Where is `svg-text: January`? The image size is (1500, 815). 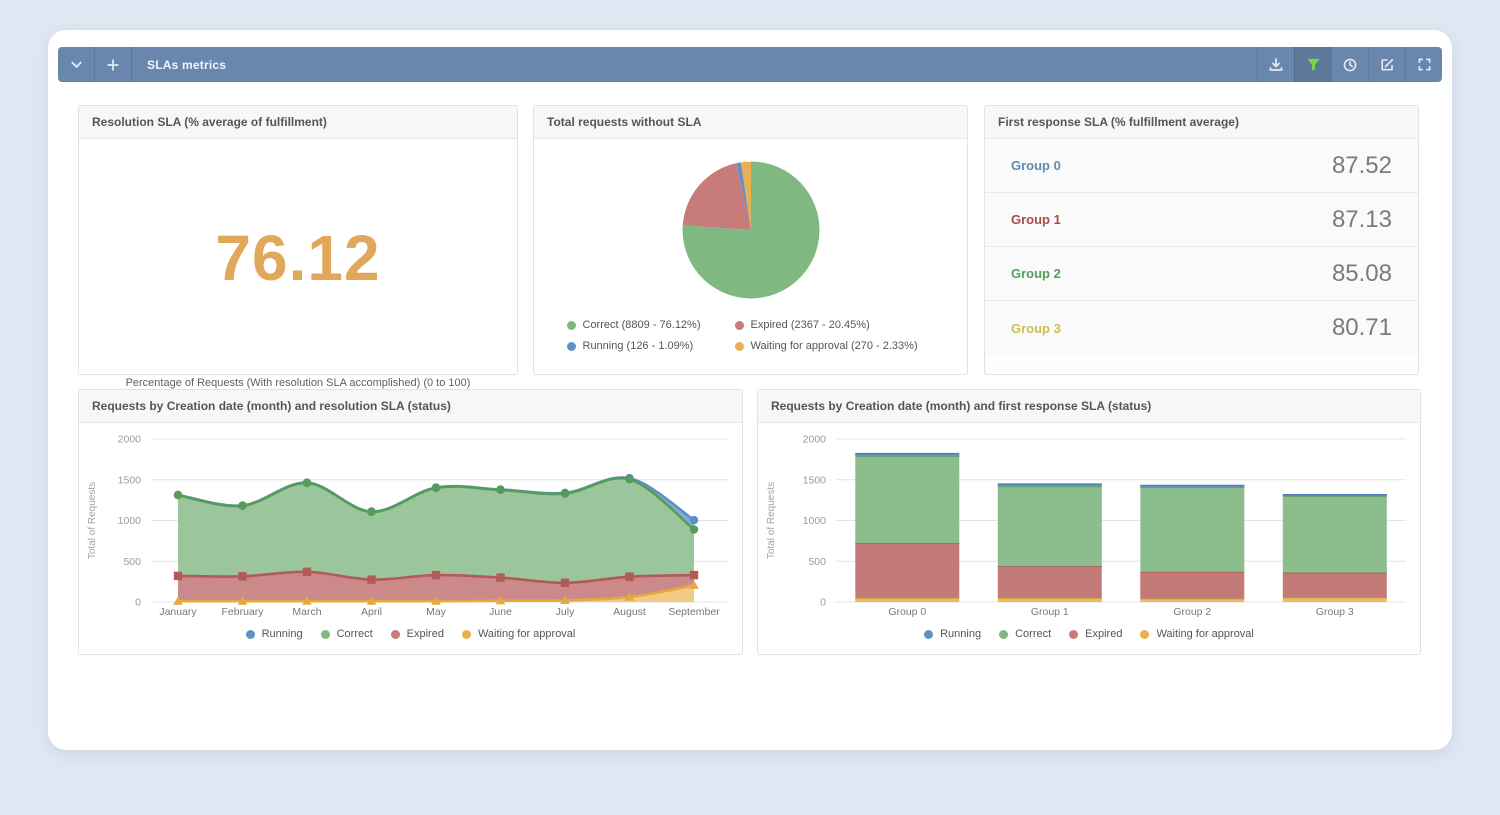
svg-text: January is located at coordinates (178, 612).